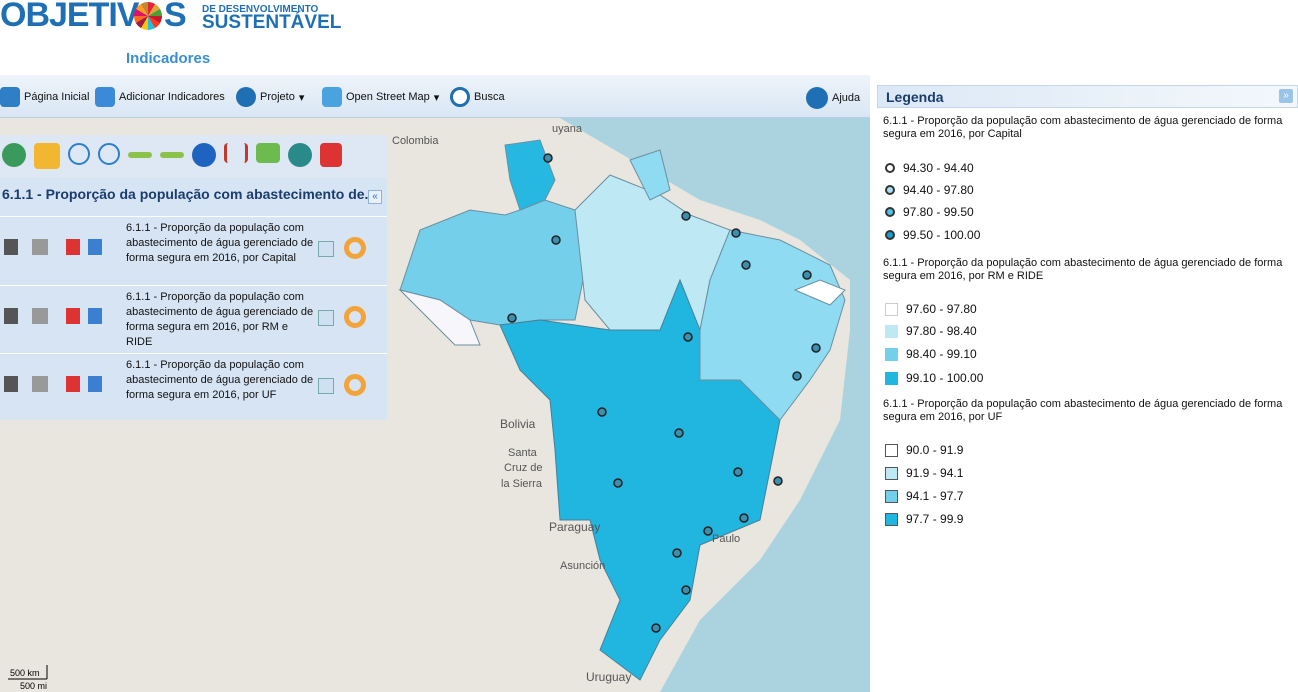 The image size is (1298, 692). What do you see at coordinates (523, 453) in the screenshot?
I see `map-label: Santa` at bounding box center [523, 453].